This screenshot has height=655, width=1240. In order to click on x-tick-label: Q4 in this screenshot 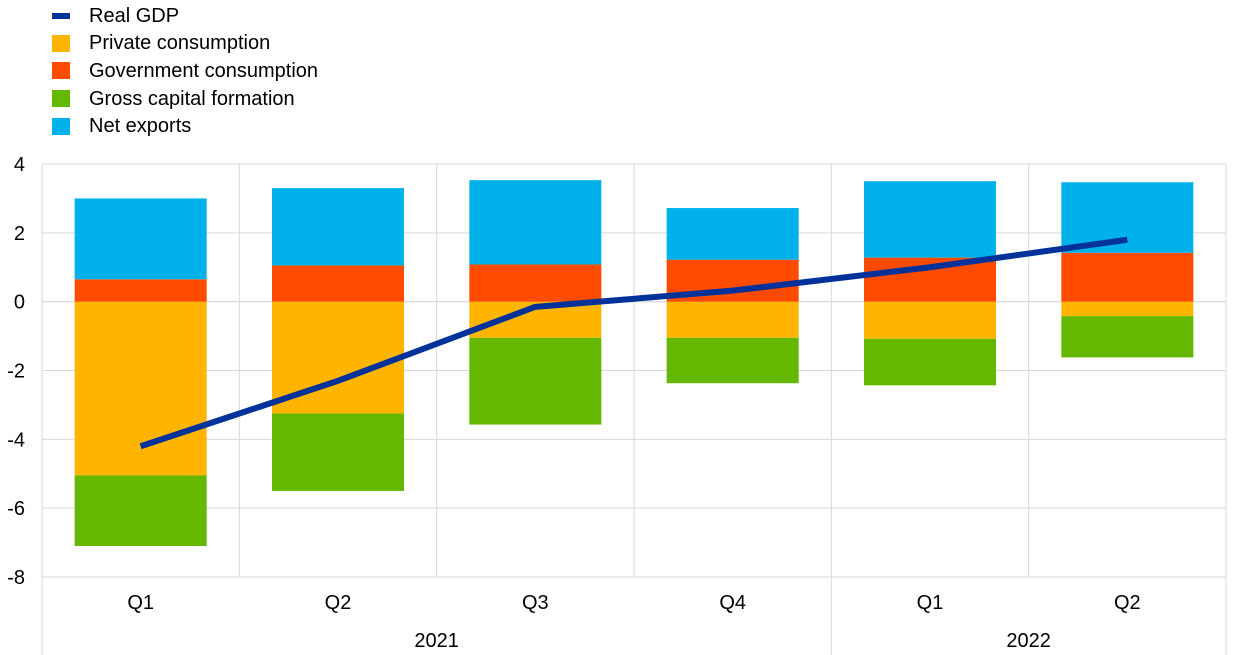, I will do `click(732, 603)`.